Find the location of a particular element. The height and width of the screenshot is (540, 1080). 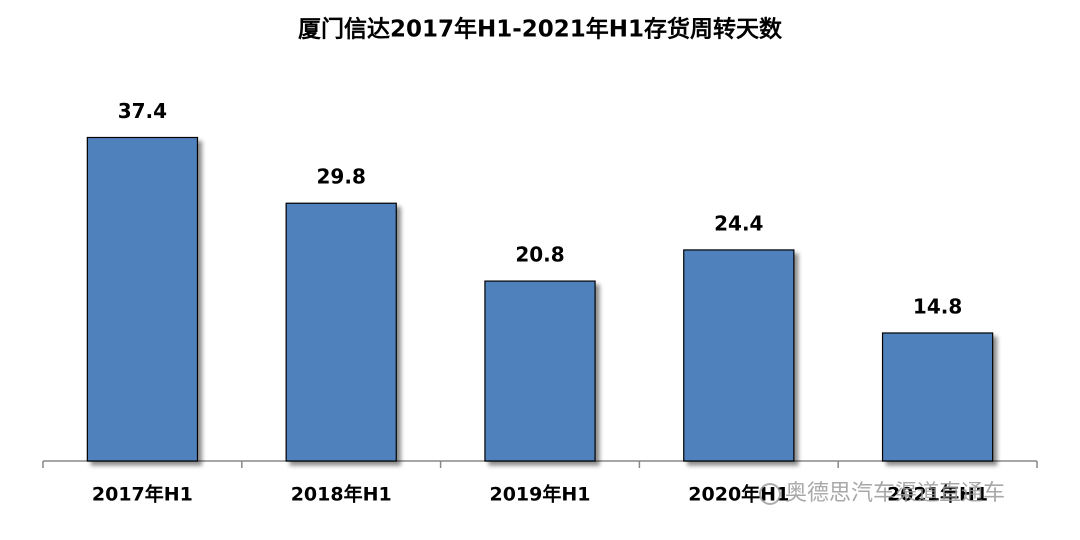

value-label: 14.8 is located at coordinates (937, 306).